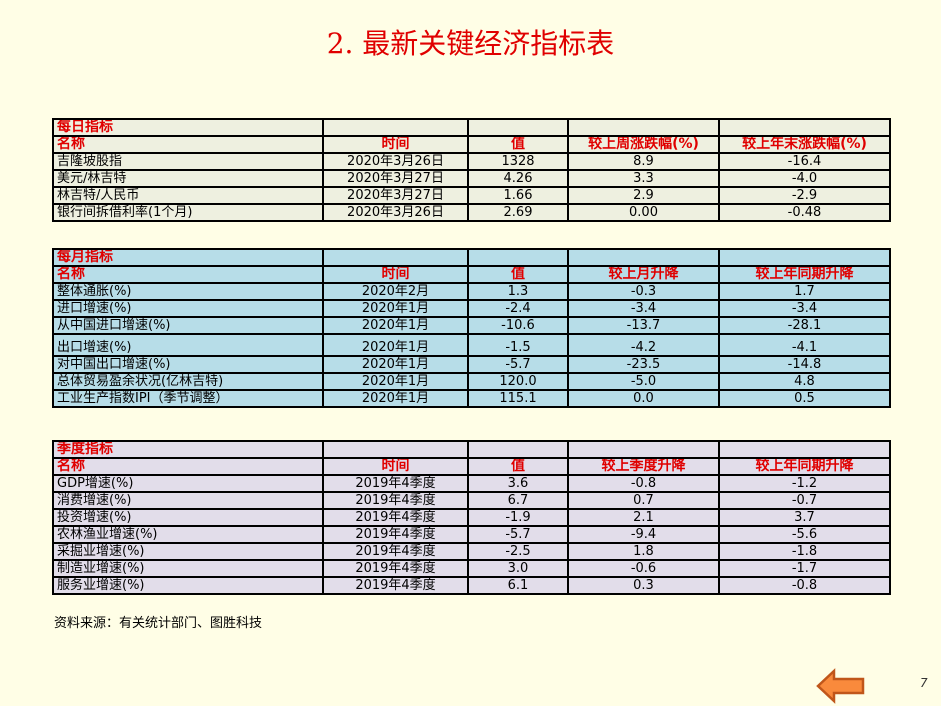 The image size is (941, 706). I want to click on table-cell: 0.5, so click(804, 398).